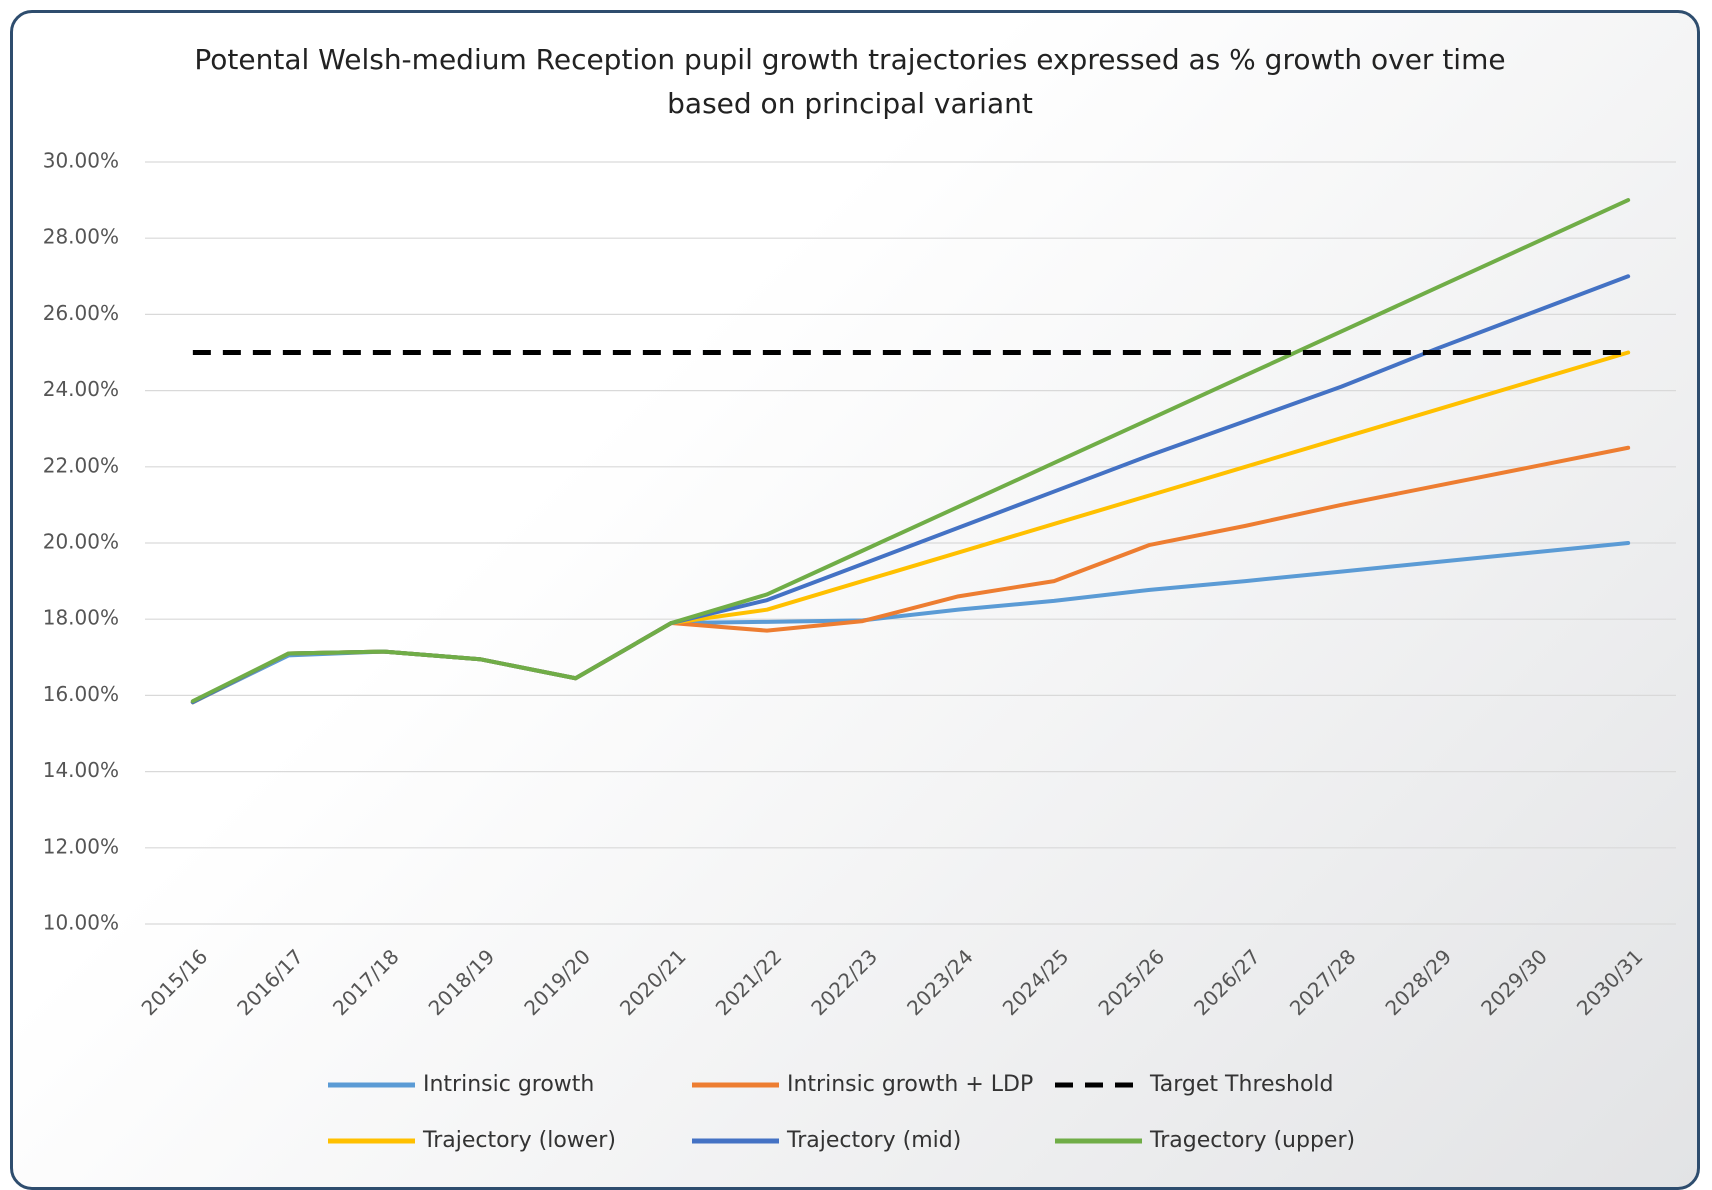 This screenshot has height=1190, width=1712. What do you see at coordinates (81, 694) in the screenshot?
I see `y-tick-label: 16.00%` at bounding box center [81, 694].